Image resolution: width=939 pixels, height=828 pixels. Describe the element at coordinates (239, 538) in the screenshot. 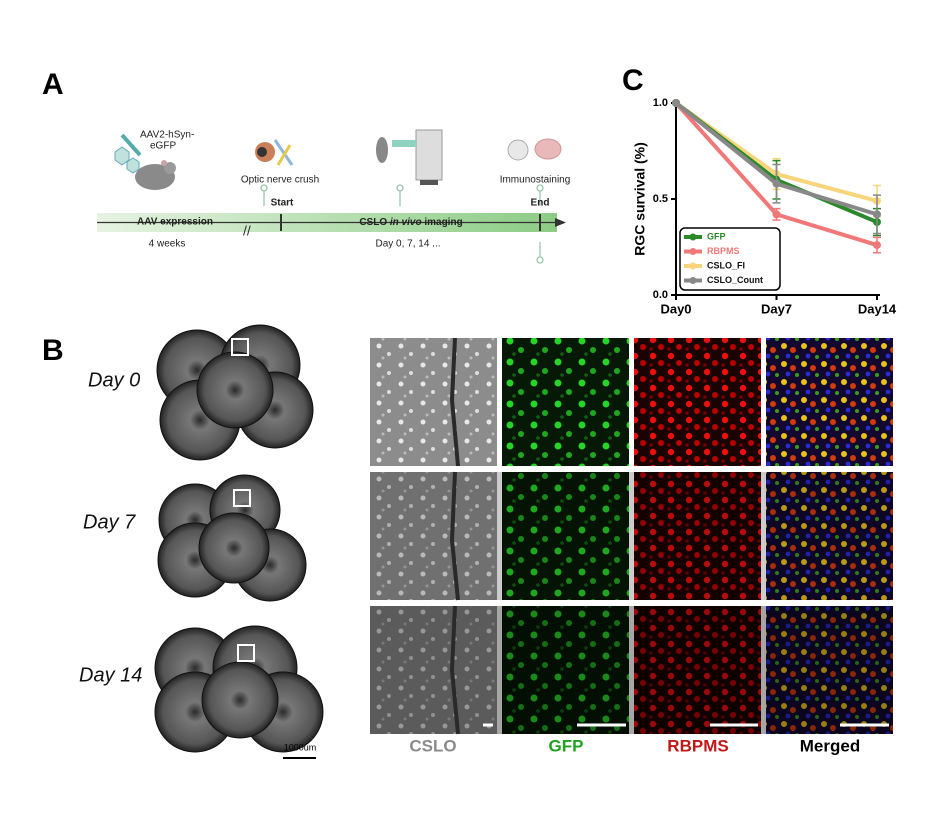

I see `mosaics` at that location.